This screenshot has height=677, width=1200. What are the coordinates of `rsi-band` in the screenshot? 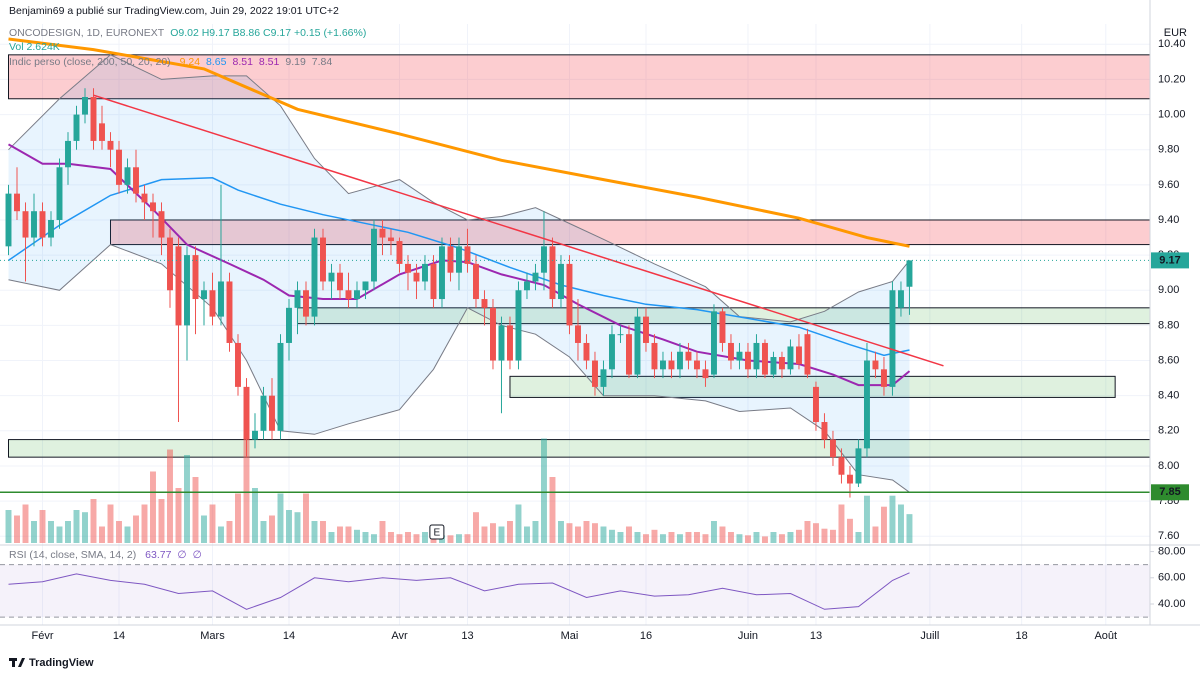 It's located at (575, 591).